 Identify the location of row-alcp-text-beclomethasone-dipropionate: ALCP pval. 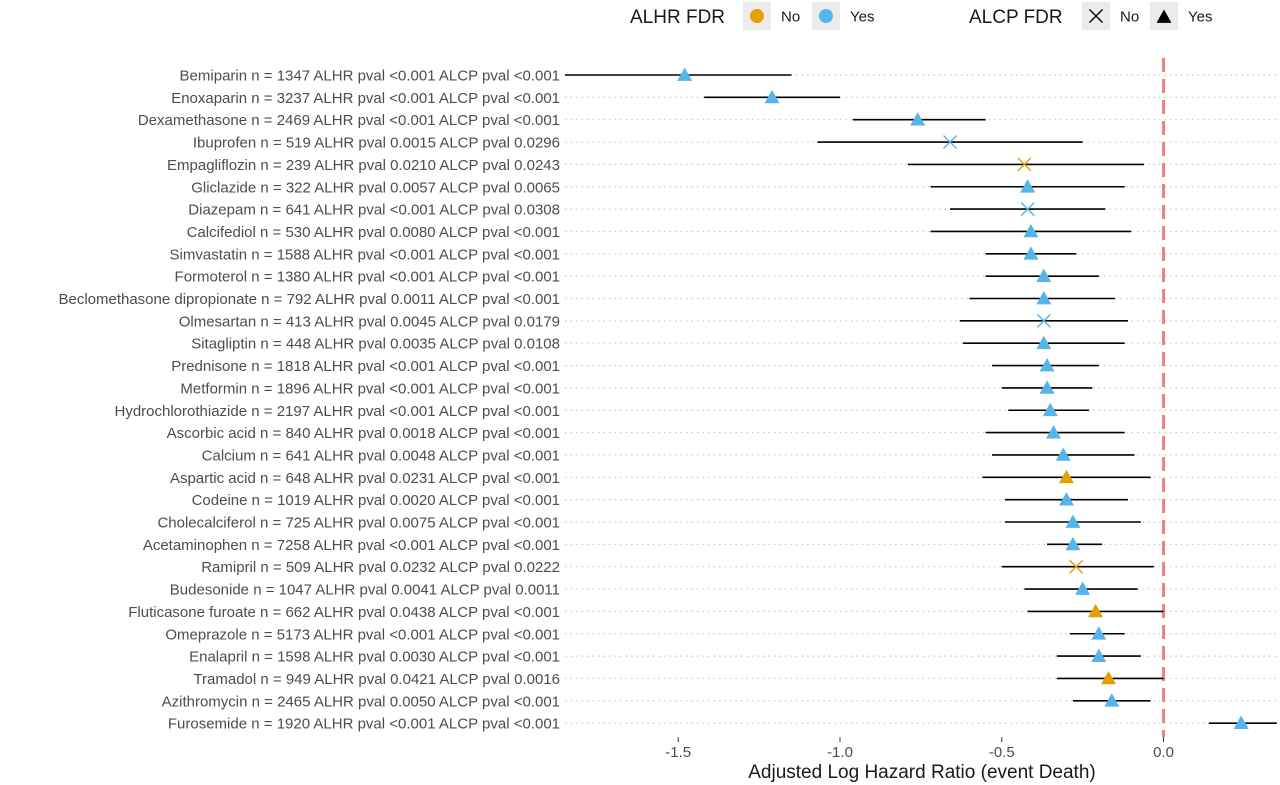
(474, 299).